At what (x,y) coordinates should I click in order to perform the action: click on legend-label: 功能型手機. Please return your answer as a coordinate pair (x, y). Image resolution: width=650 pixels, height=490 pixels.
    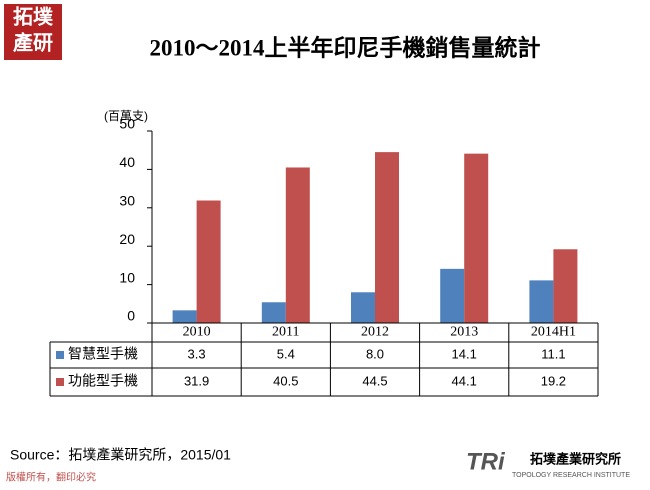
    Looking at the image, I should click on (103, 381).